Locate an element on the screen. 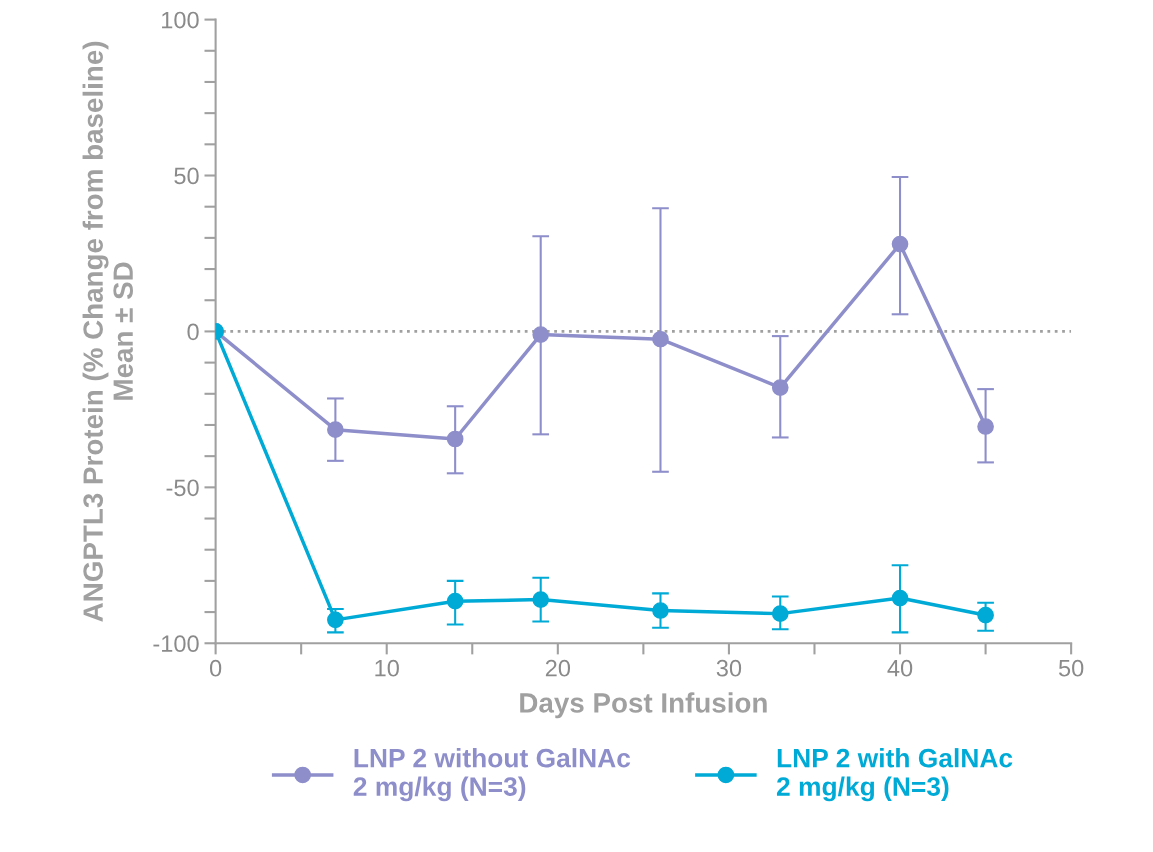  x-tick-label: 50 is located at coordinates (1071, 668).